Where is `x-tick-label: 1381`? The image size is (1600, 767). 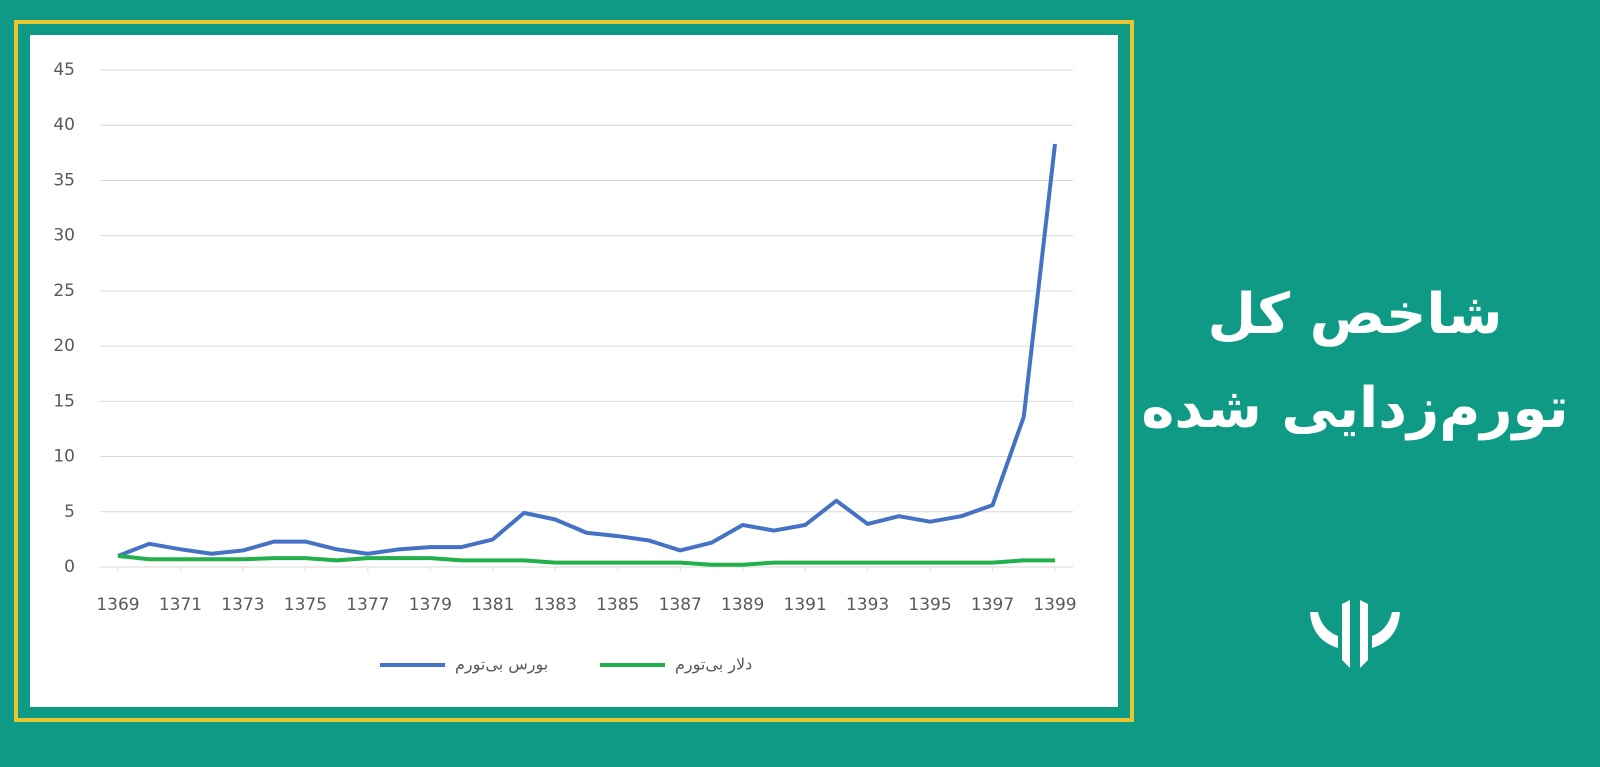
x-tick-label: 1381 is located at coordinates (492, 605).